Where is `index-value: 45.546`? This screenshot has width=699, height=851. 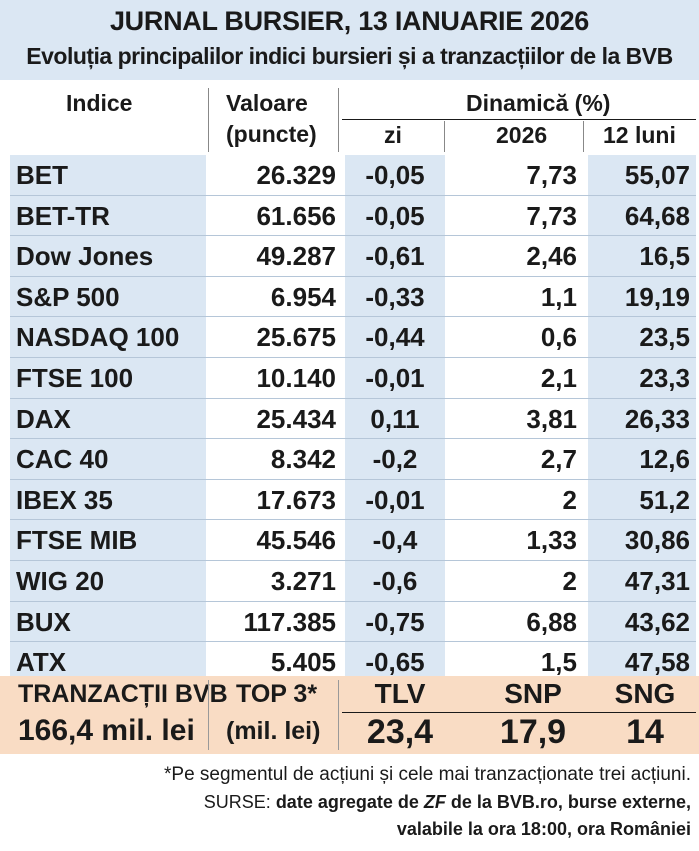 index-value: 45.546 is located at coordinates (275, 540).